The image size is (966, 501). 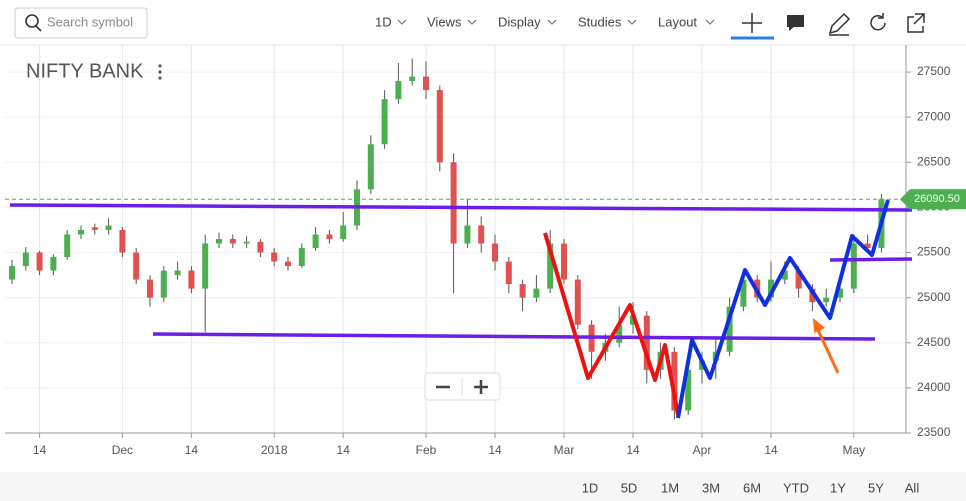 What do you see at coordinates (916, 23) in the screenshot?
I see `popout-icon` at bounding box center [916, 23].